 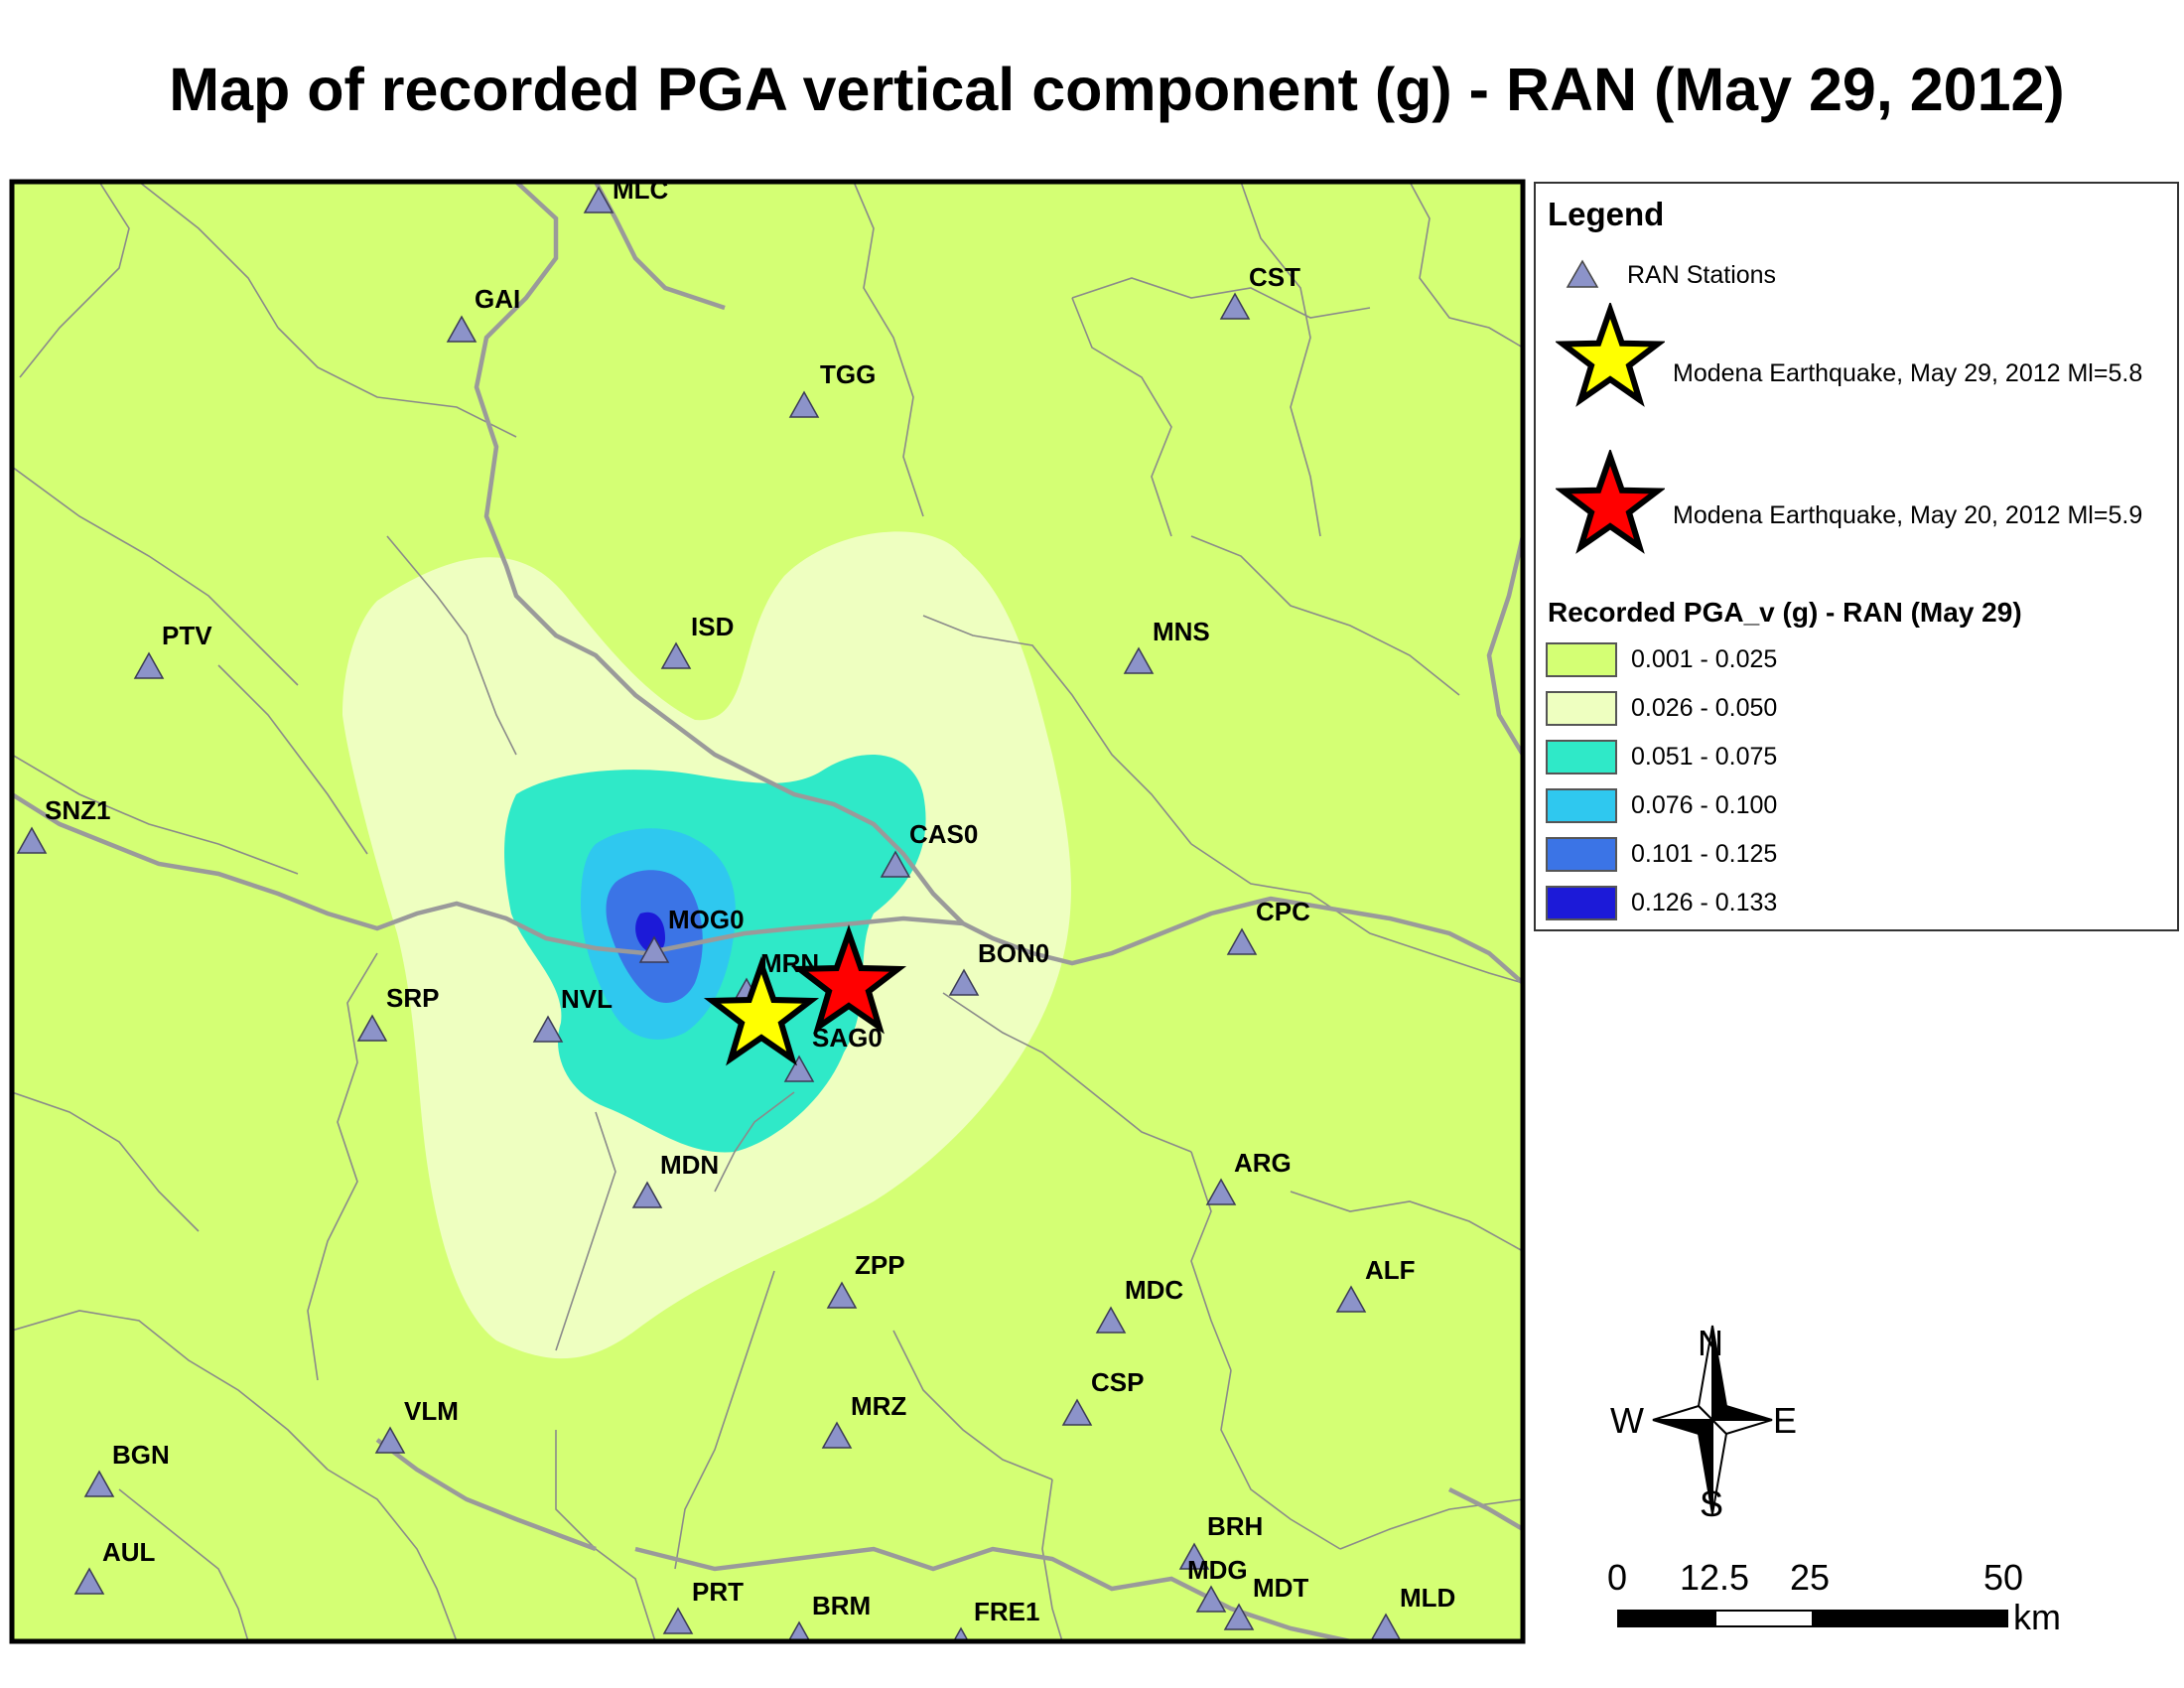 What do you see at coordinates (431, 1411) in the screenshot?
I see `station-label-vlm: VLM` at bounding box center [431, 1411].